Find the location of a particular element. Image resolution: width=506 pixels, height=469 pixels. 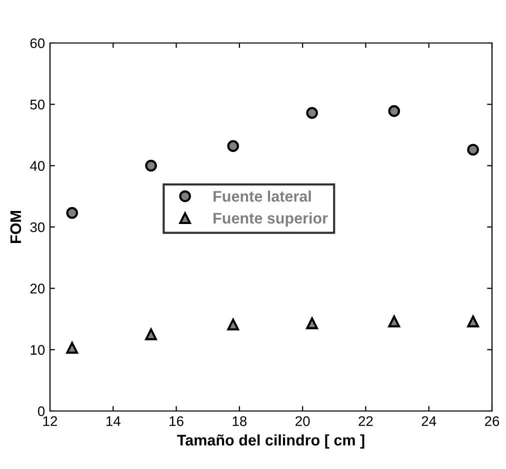

legend-label: Fuente superior is located at coordinates (271, 219).